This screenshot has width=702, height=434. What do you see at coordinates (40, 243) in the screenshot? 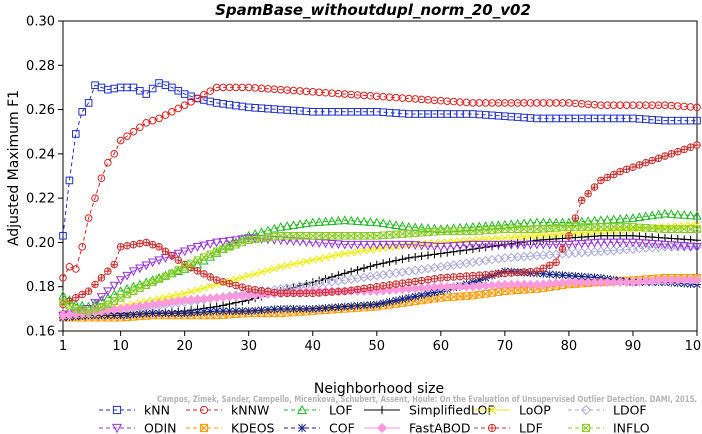
I see `y-tick-label: 0.20` at bounding box center [40, 243].